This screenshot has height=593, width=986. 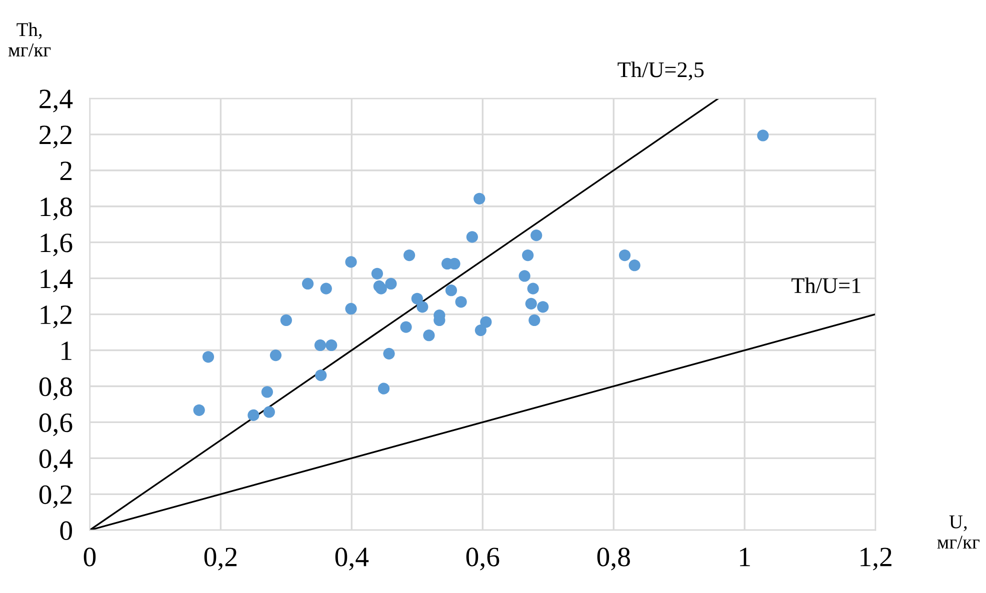 What do you see at coordinates (29, 39) in the screenshot?
I see `y-axis-title: Th, мг/кг` at bounding box center [29, 39].